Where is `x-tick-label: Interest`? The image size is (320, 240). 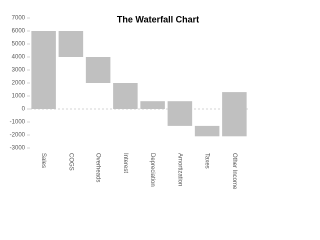 x-tick-label: Interest is located at coordinates (125, 163).